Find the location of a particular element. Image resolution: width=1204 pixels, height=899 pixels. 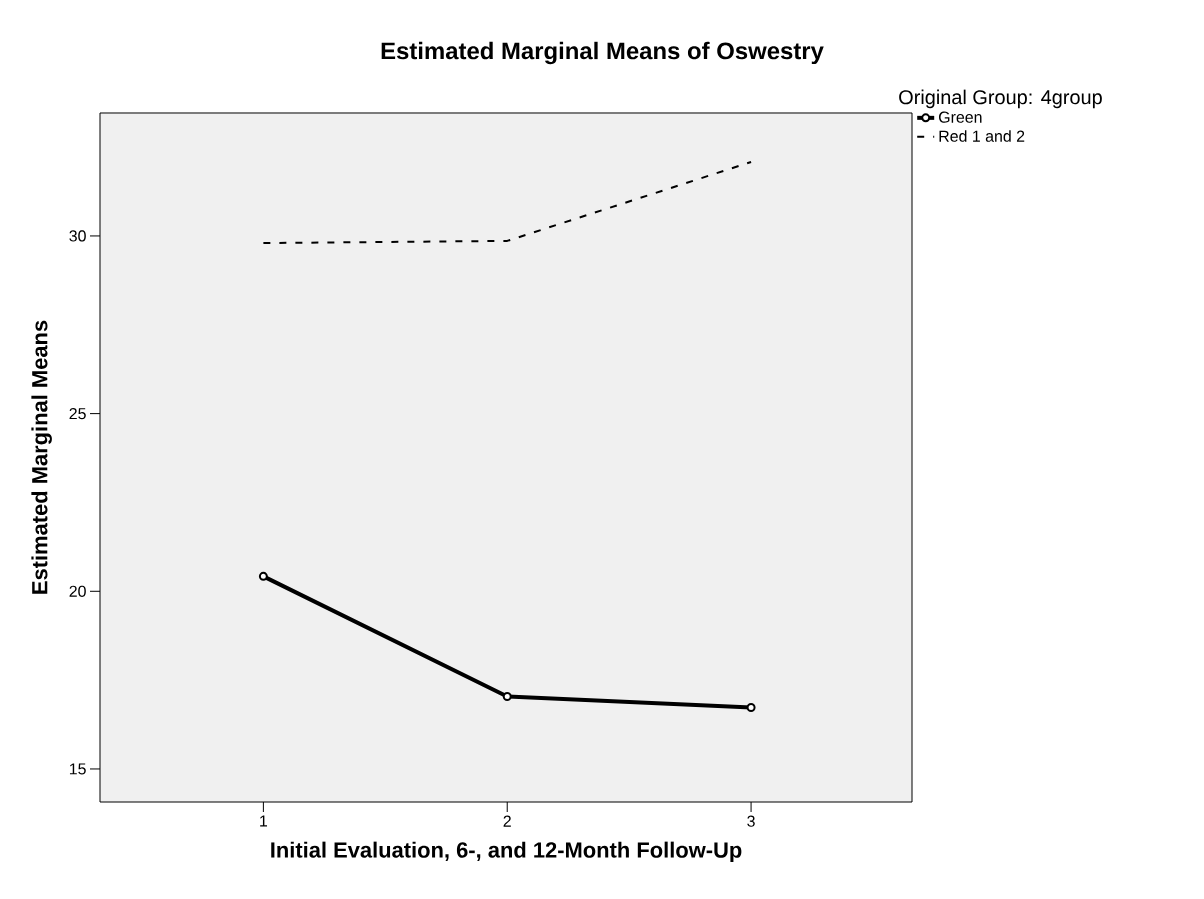

y-tick-label: 30 is located at coordinates (77, 236).